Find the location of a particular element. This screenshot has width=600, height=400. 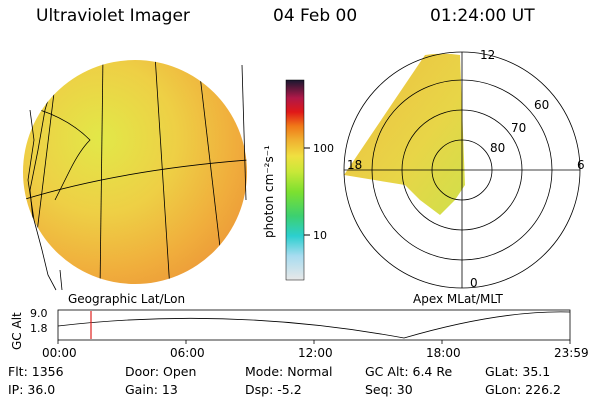

info-flt: Flt: 1356 is located at coordinates (36, 371).